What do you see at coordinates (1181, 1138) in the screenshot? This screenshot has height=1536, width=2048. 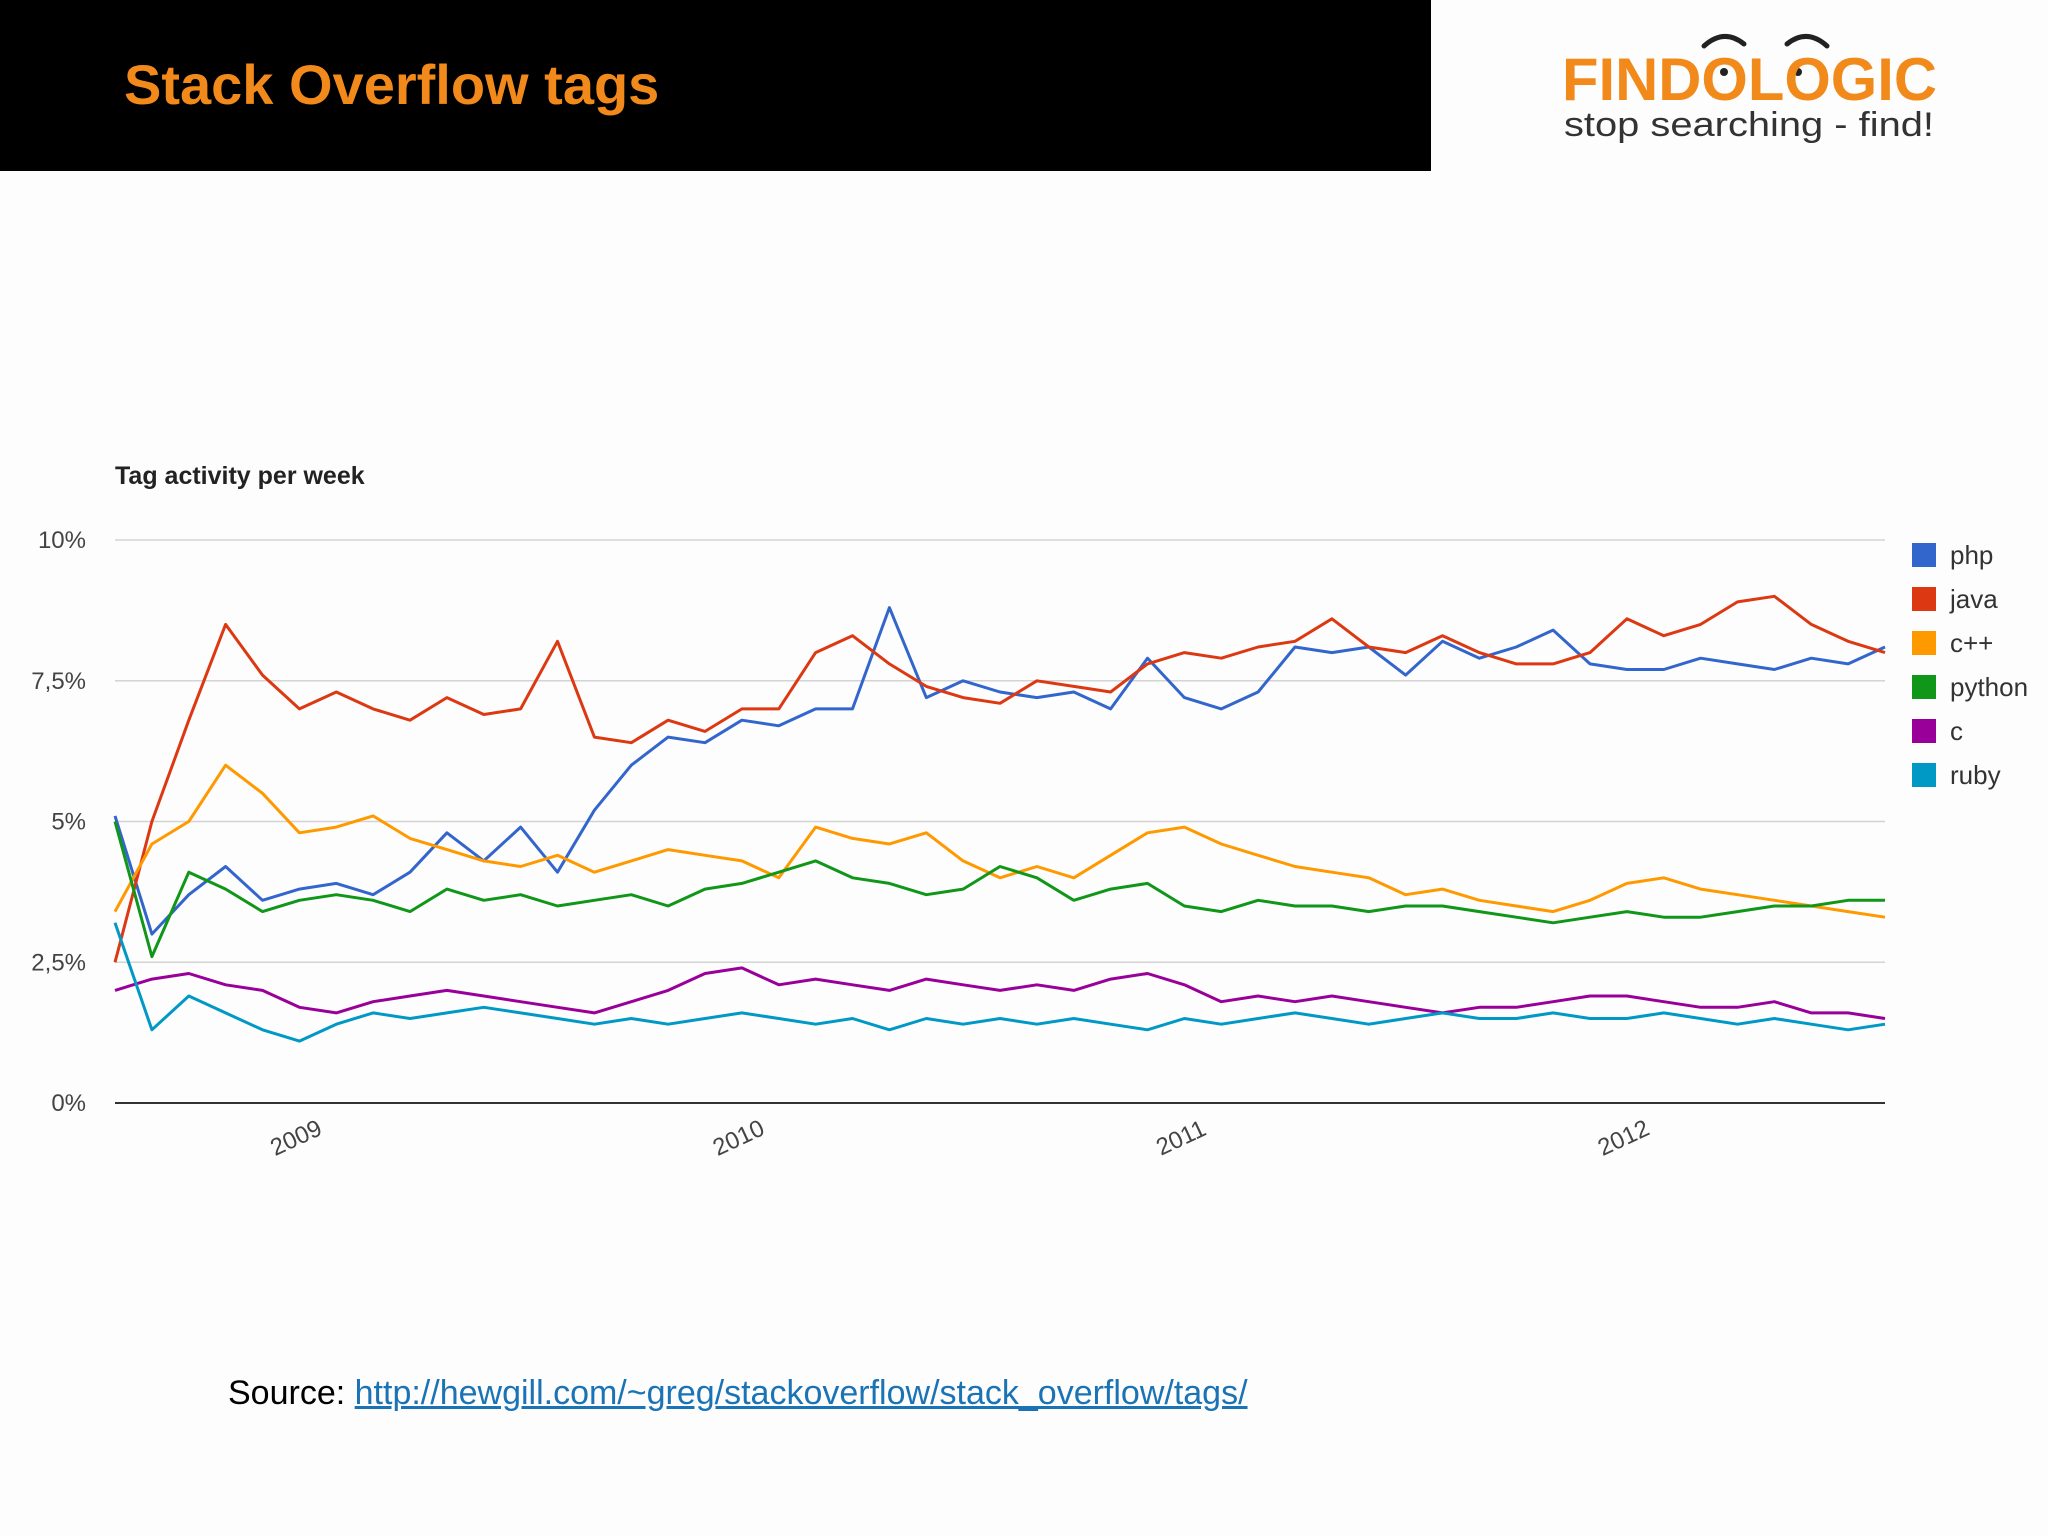 I see `x-tick-label: 2011` at bounding box center [1181, 1138].